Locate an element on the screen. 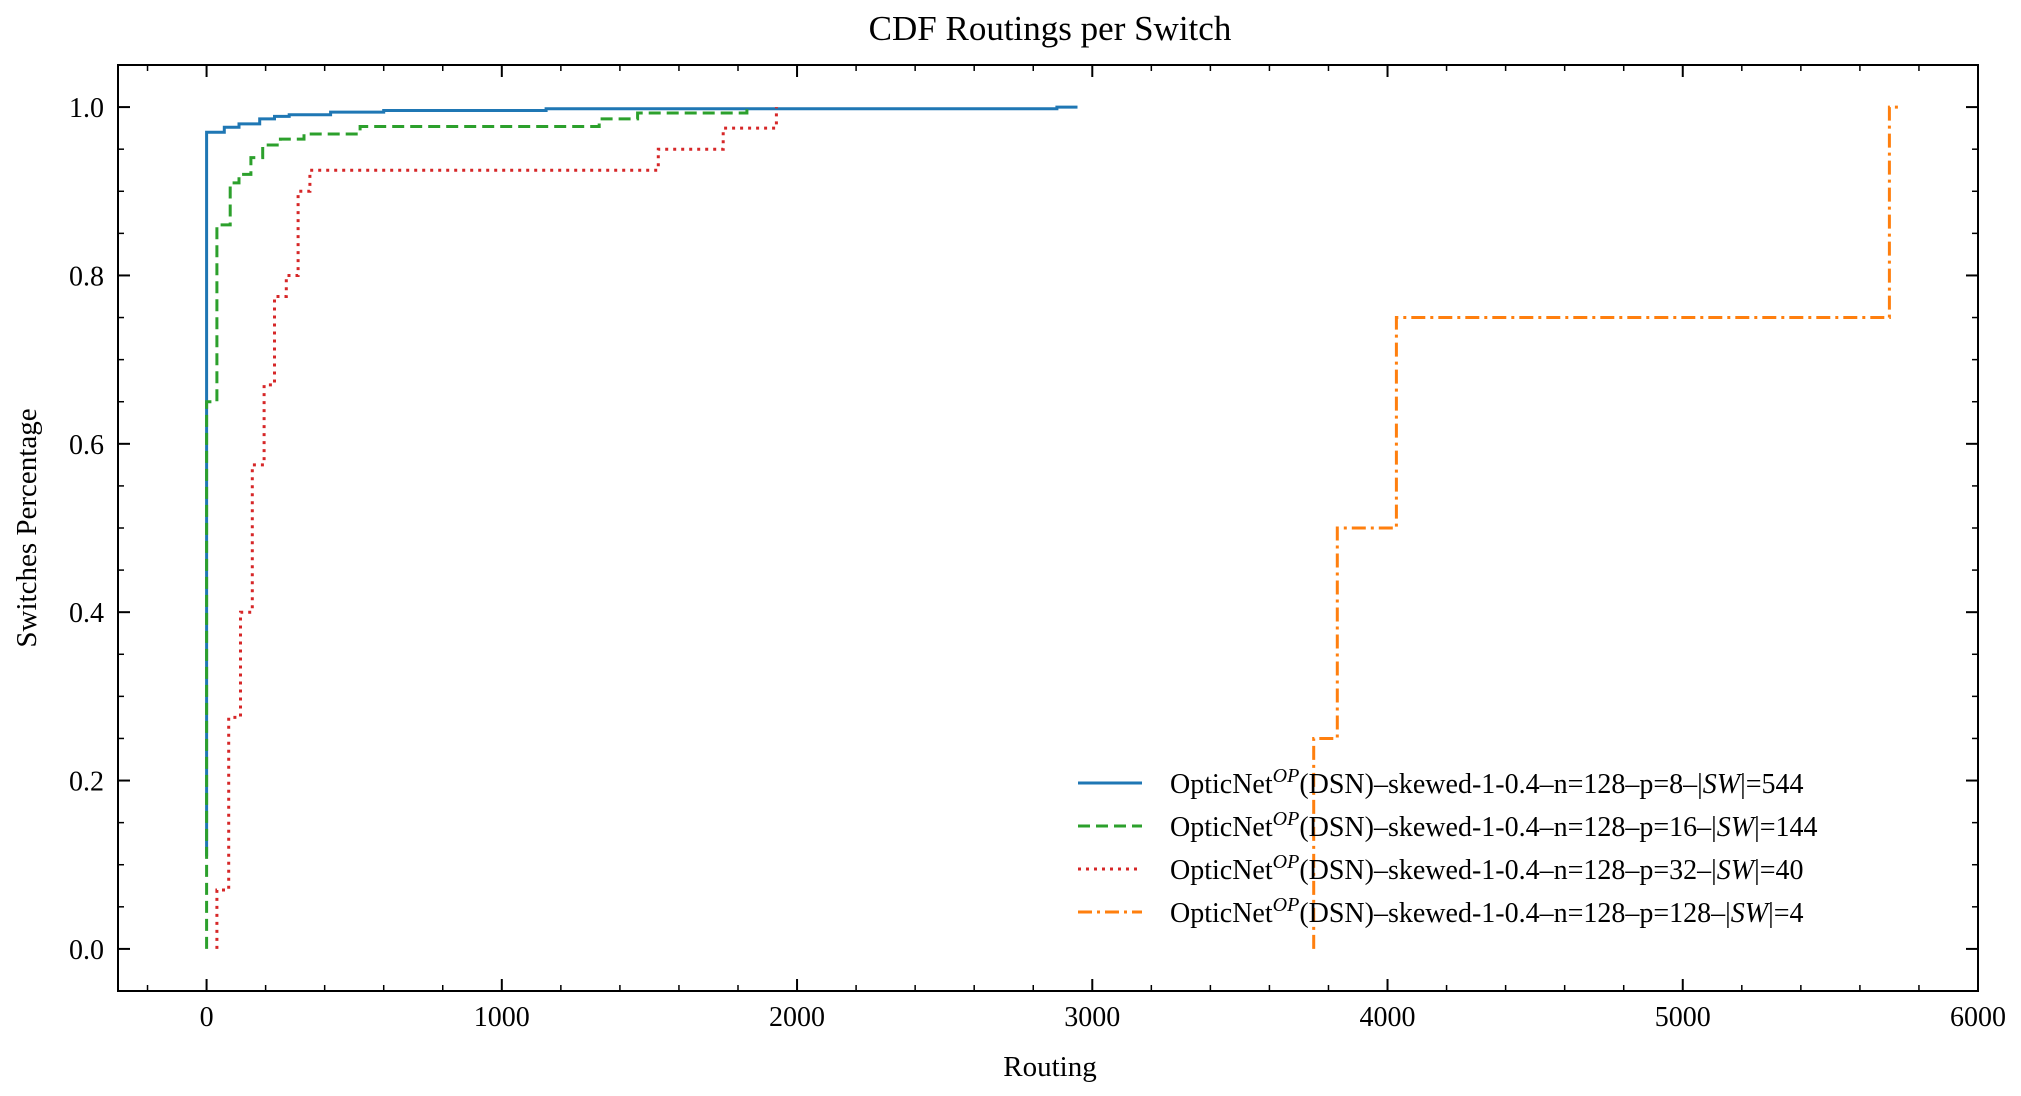  x-tick-label: 6000 is located at coordinates (1978, 1017).